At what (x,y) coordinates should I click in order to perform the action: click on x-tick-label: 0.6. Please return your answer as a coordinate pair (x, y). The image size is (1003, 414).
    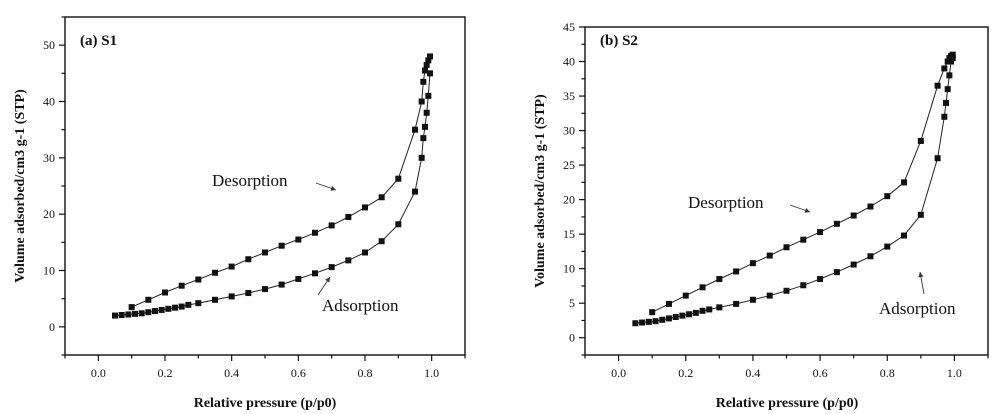
    Looking at the image, I should click on (298, 373).